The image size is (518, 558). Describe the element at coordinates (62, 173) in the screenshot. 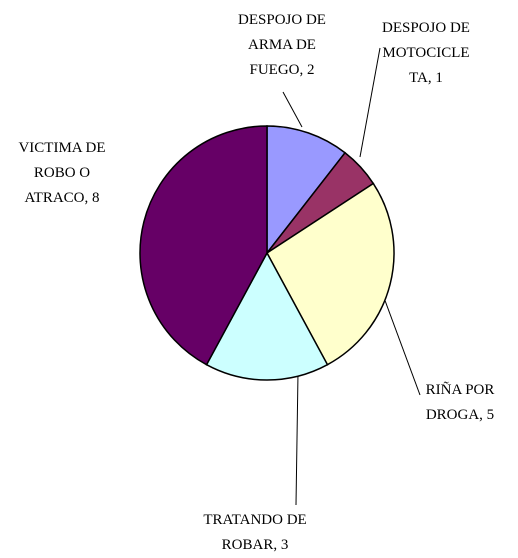

I see `slice-label: VICTIMA DE ROBO O ATRACO, 8` at that location.